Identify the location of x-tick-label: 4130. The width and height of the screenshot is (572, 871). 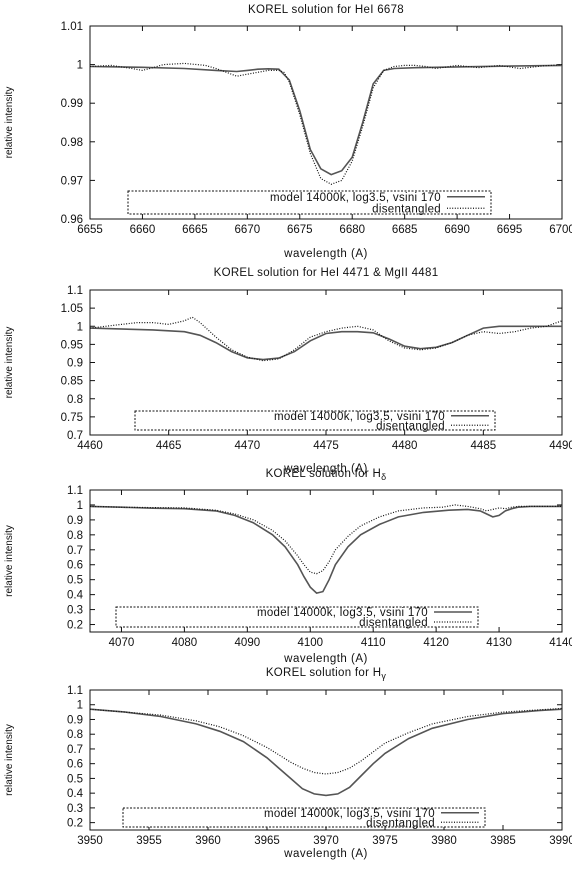
(499, 643).